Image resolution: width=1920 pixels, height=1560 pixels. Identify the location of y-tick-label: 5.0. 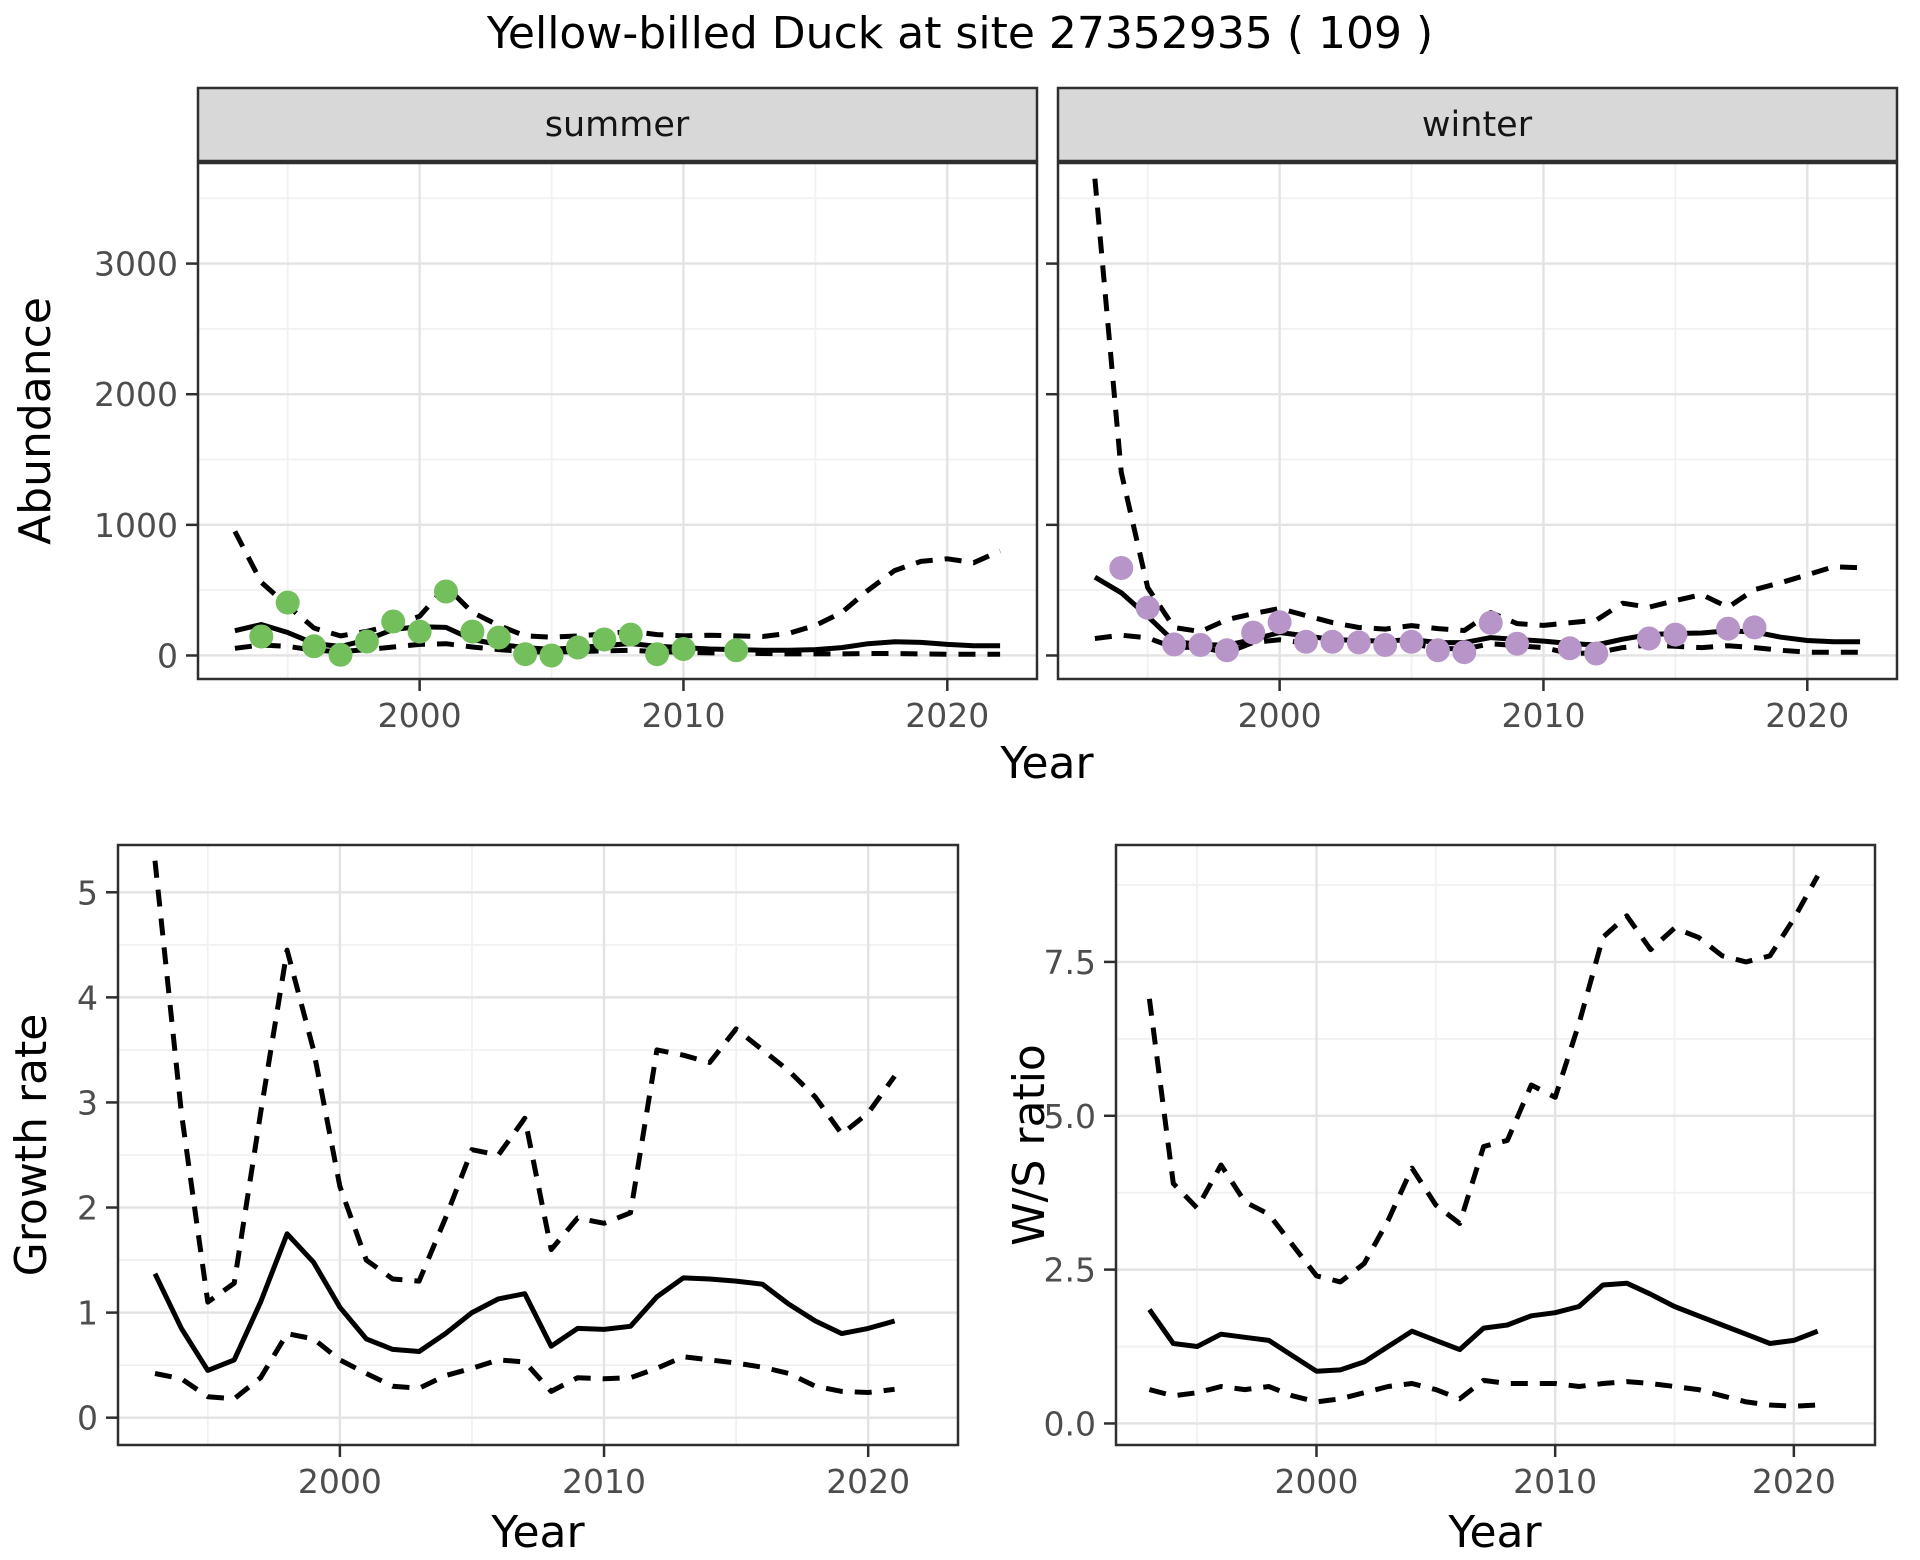
(1070, 1116).